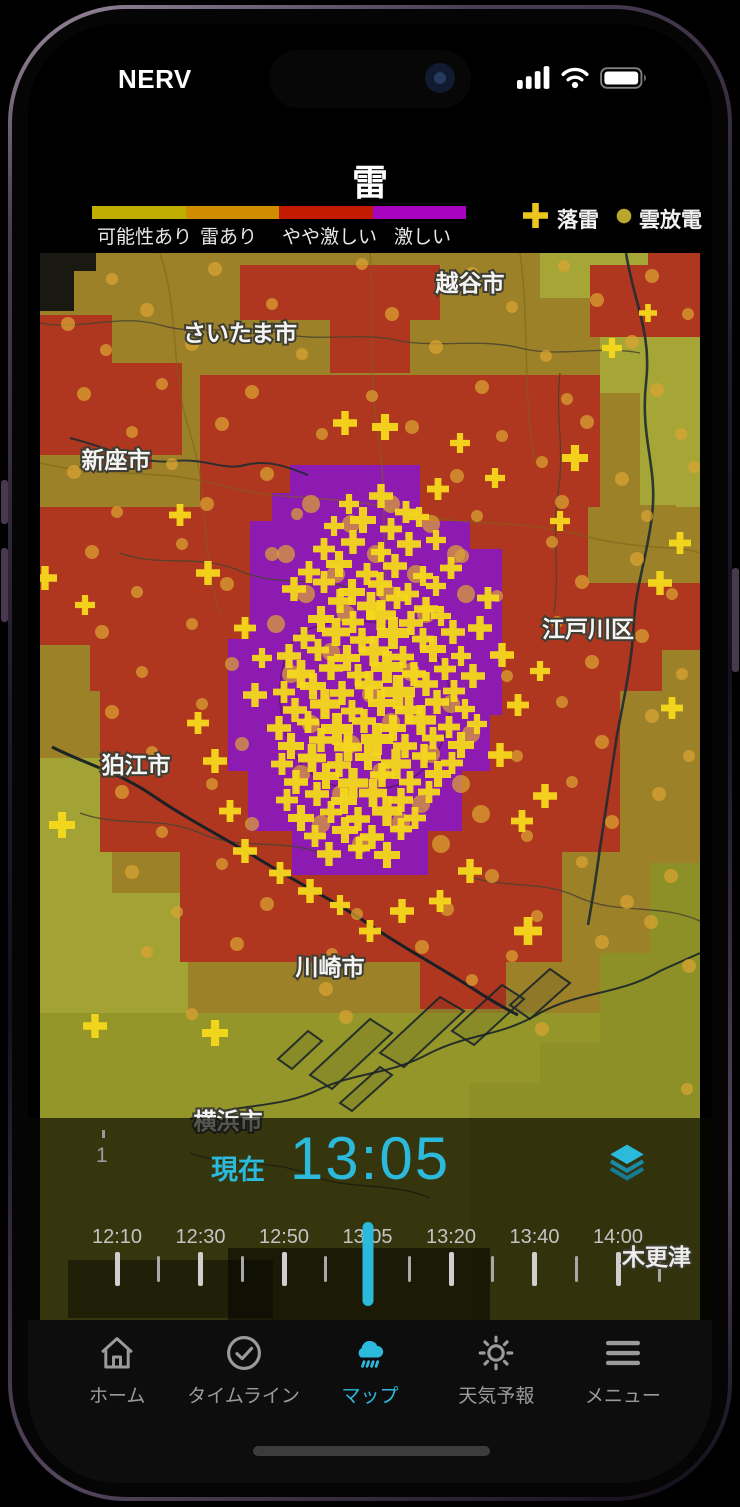 The width and height of the screenshot is (740, 1507). What do you see at coordinates (618, 1237) in the screenshot?
I see `timeline-time-label: 14:00` at bounding box center [618, 1237].